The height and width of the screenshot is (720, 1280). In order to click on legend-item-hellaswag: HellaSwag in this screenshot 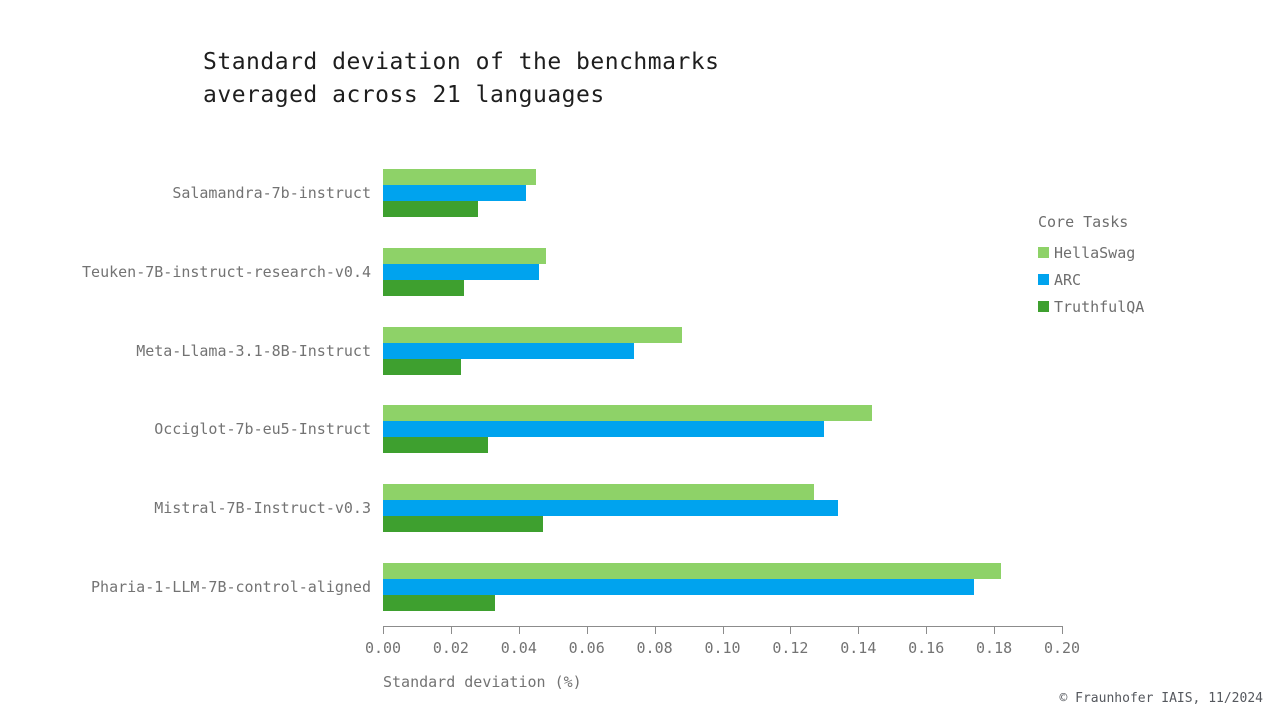, I will do `click(1091, 252)`.